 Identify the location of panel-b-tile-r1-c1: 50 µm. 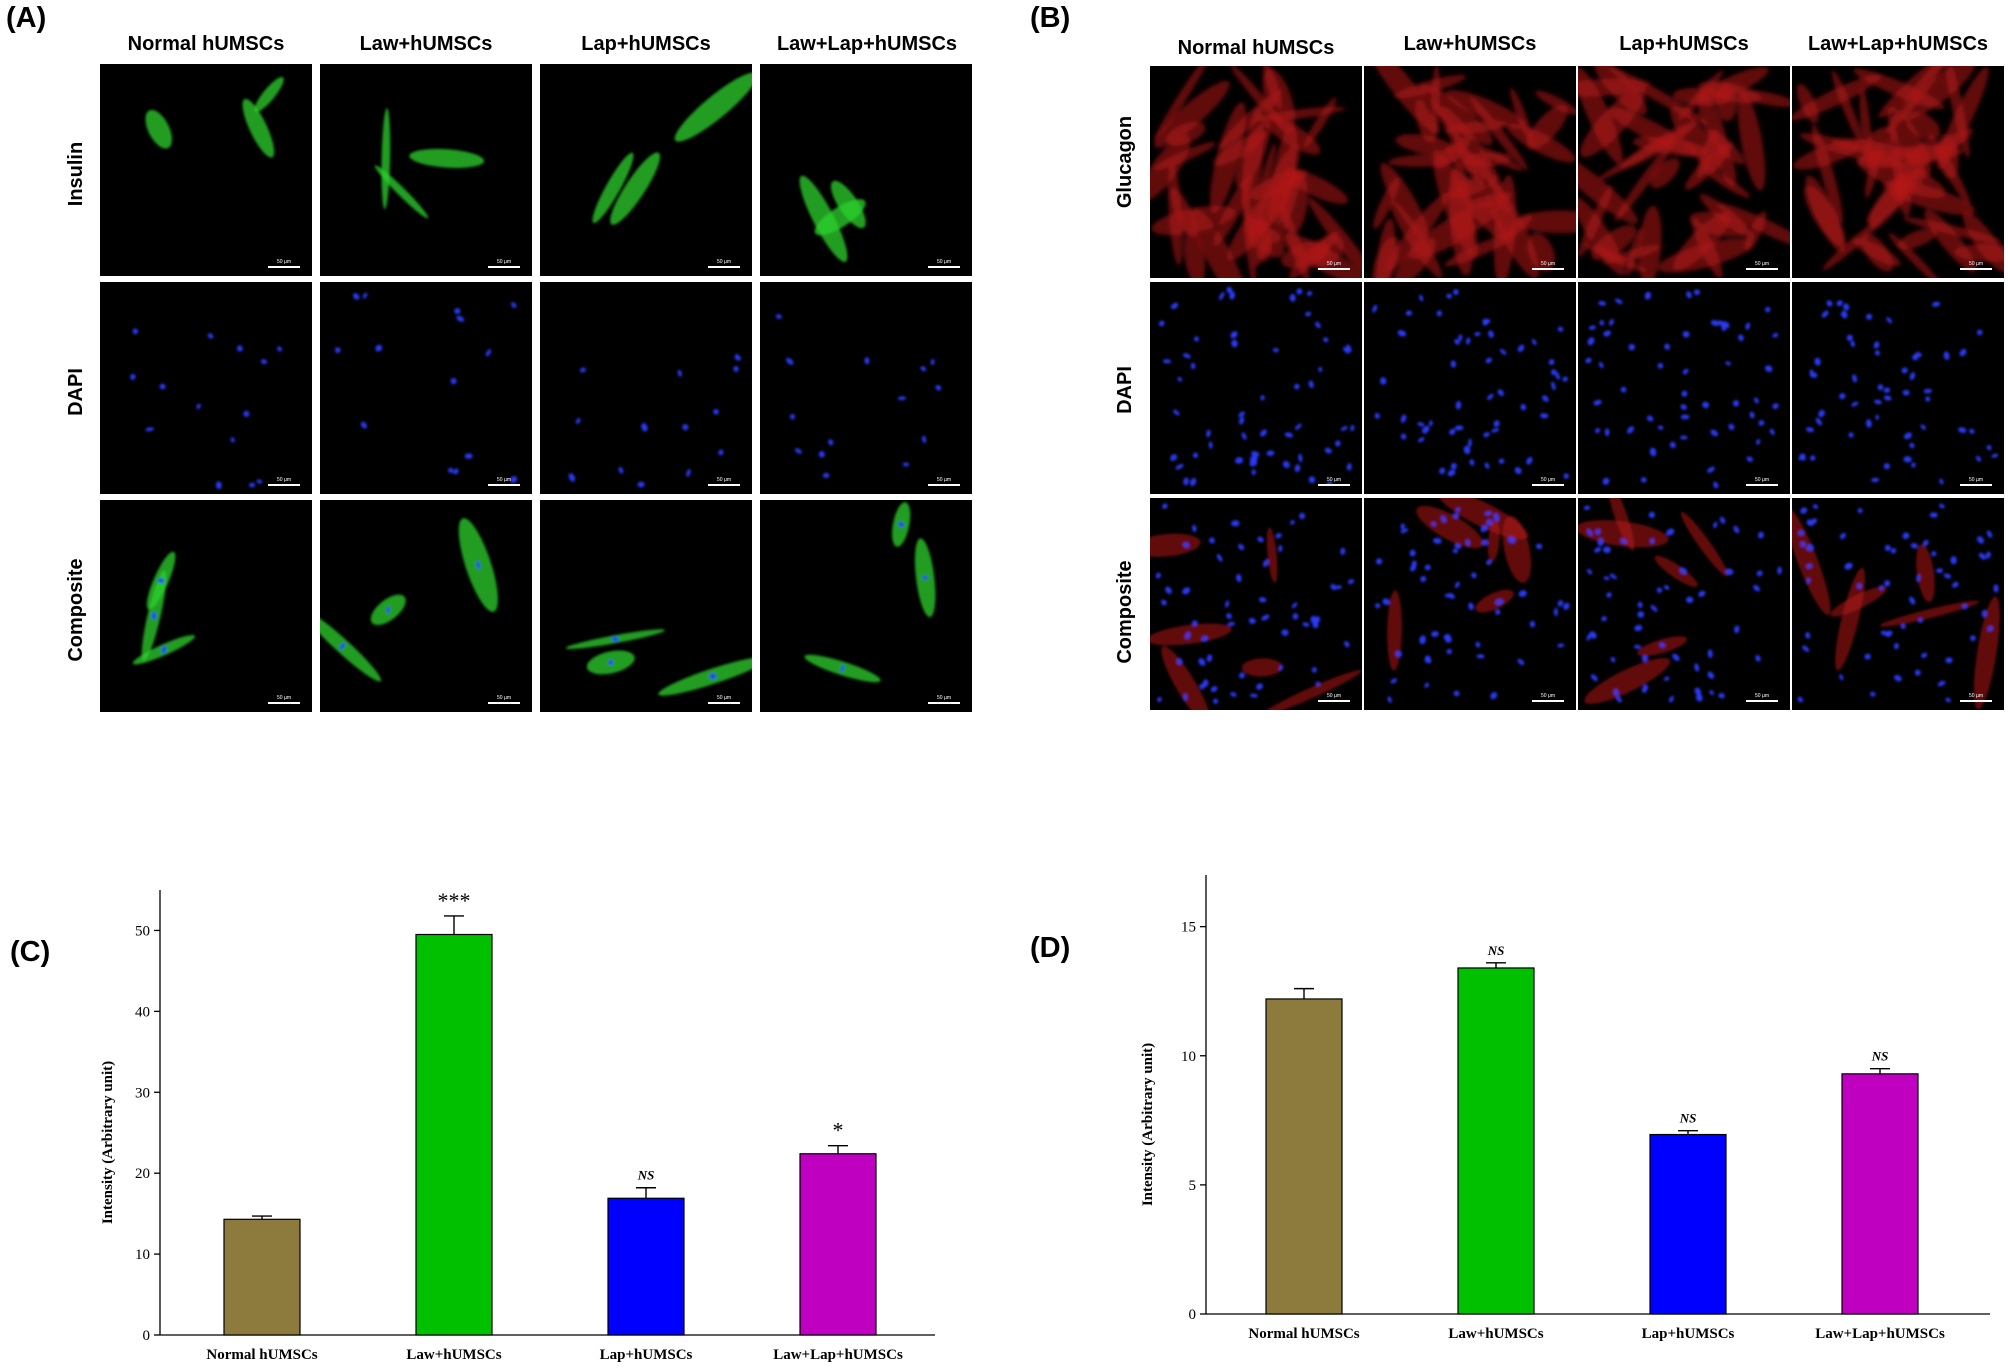
(1256, 172).